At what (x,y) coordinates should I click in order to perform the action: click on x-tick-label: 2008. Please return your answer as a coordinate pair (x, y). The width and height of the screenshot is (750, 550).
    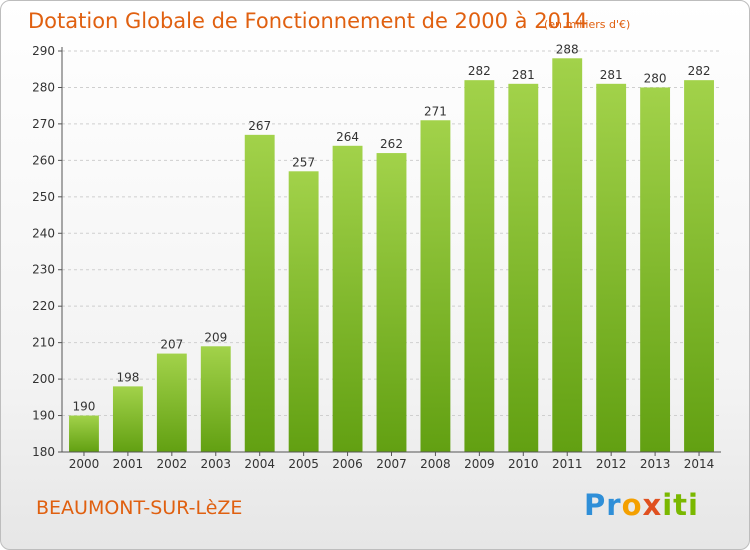
    Looking at the image, I should click on (435, 464).